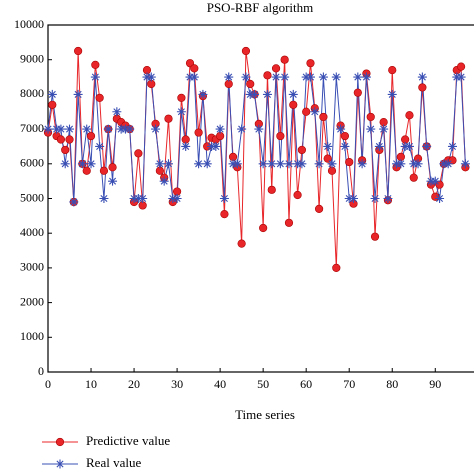  Describe the element at coordinates (260, 7) in the screenshot. I see `chart-title: PSO-RBF algorithm` at that location.